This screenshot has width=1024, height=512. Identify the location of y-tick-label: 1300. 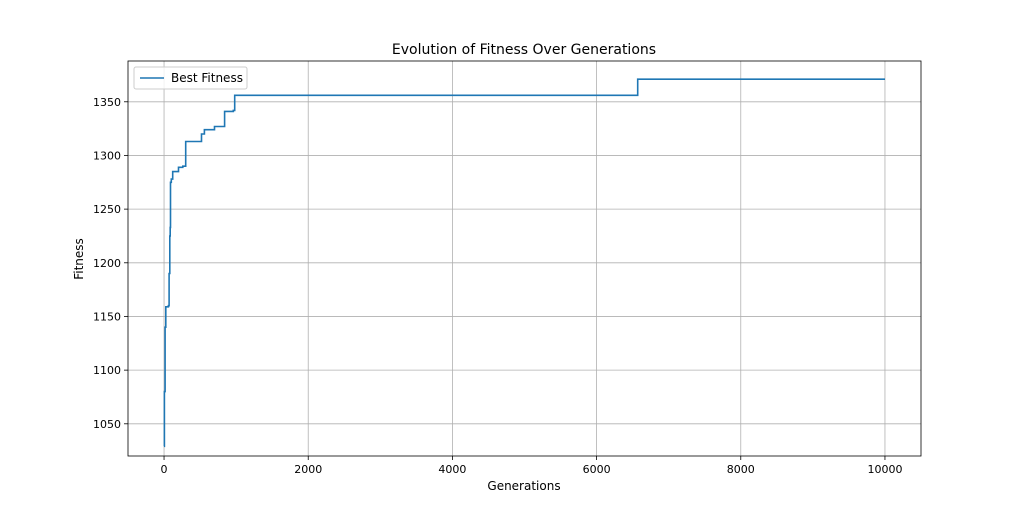
(107, 155).